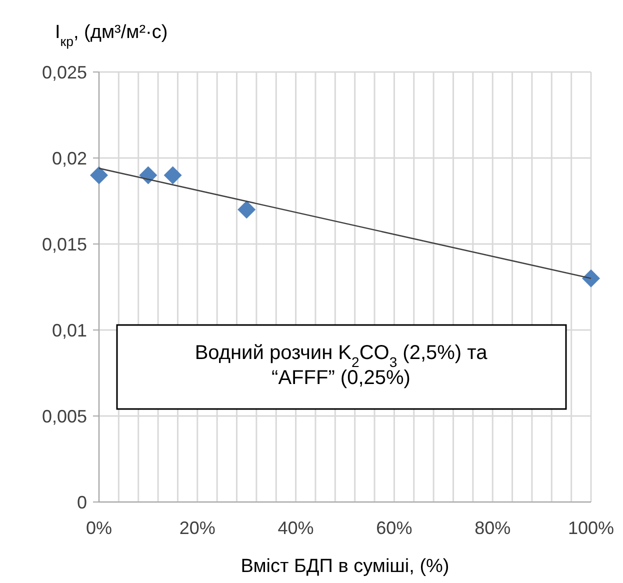 The width and height of the screenshot is (623, 583). Describe the element at coordinates (394, 528) in the screenshot. I see `x-tick-label: 60%` at that location.